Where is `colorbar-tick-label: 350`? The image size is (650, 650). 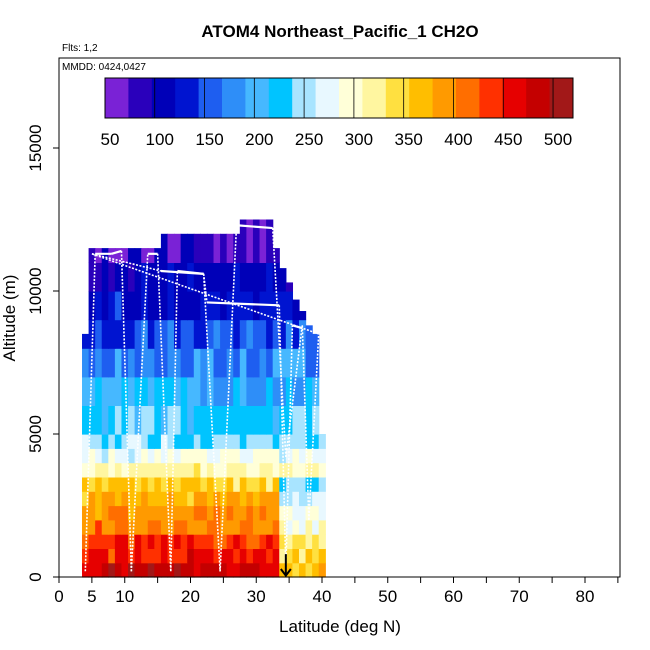
colorbar-tick-label: 350 is located at coordinates (408, 139).